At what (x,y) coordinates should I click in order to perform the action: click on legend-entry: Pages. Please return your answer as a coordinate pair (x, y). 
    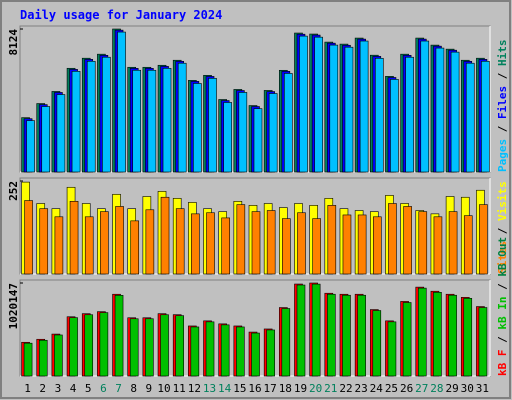
    Looking at the image, I should click on (502, 155).